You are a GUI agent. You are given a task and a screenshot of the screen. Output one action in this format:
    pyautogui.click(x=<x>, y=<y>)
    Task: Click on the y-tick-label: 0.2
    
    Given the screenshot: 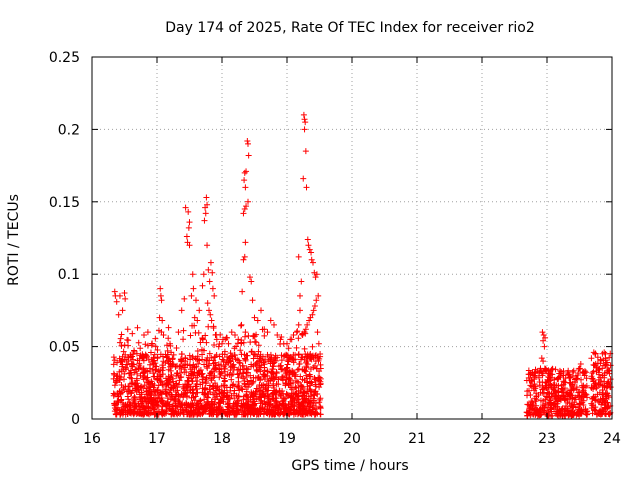 What is the action you would take?
    pyautogui.click(x=69, y=130)
    